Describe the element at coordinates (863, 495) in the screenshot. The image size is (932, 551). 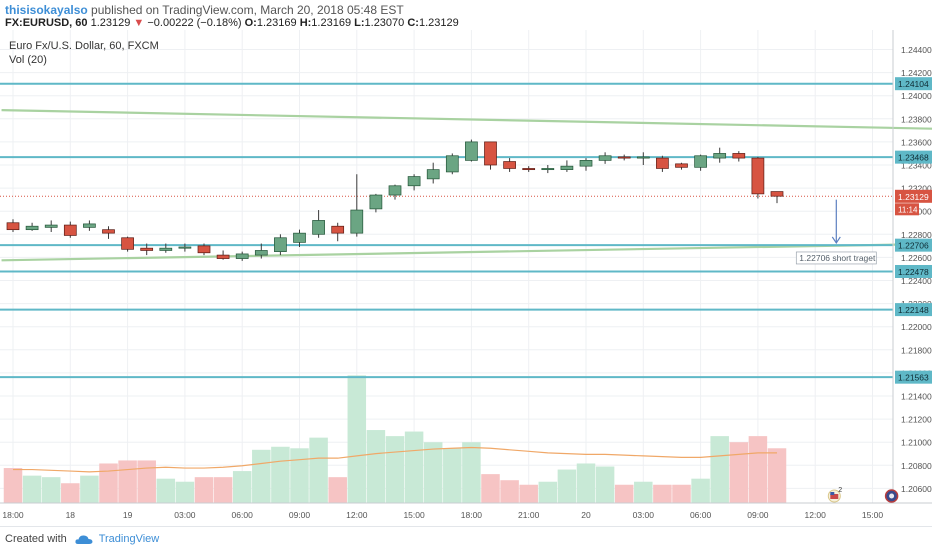
I see `event-icons: 2` at that location.